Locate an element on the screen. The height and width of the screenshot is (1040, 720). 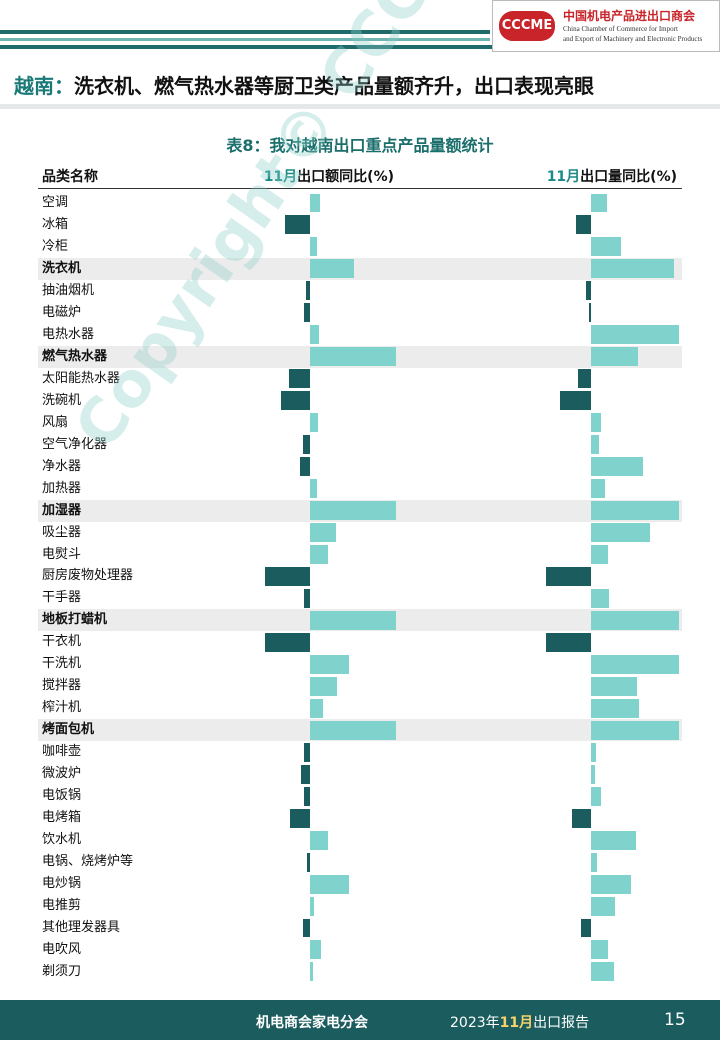
row-name: 厨房废物处理器 is located at coordinates (88, 576).